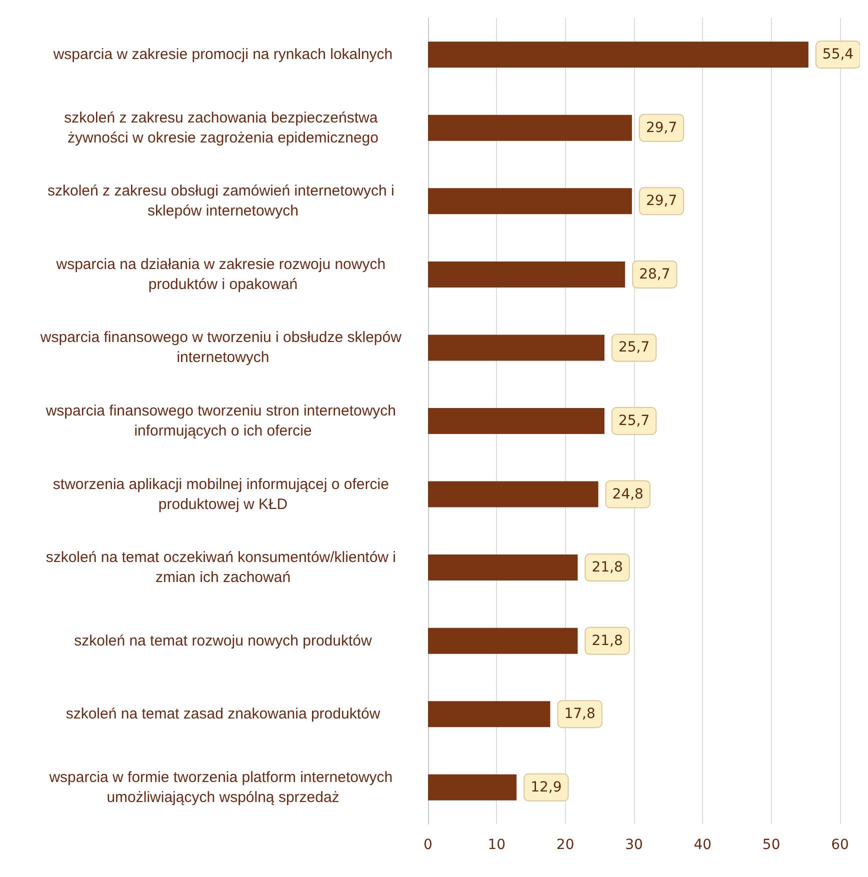 This screenshot has width=868, height=877. I want to click on y-tick-label: szkoleń z zakresu obsługi zamówień internetowych i sklepów internetowych, so click(223, 201).